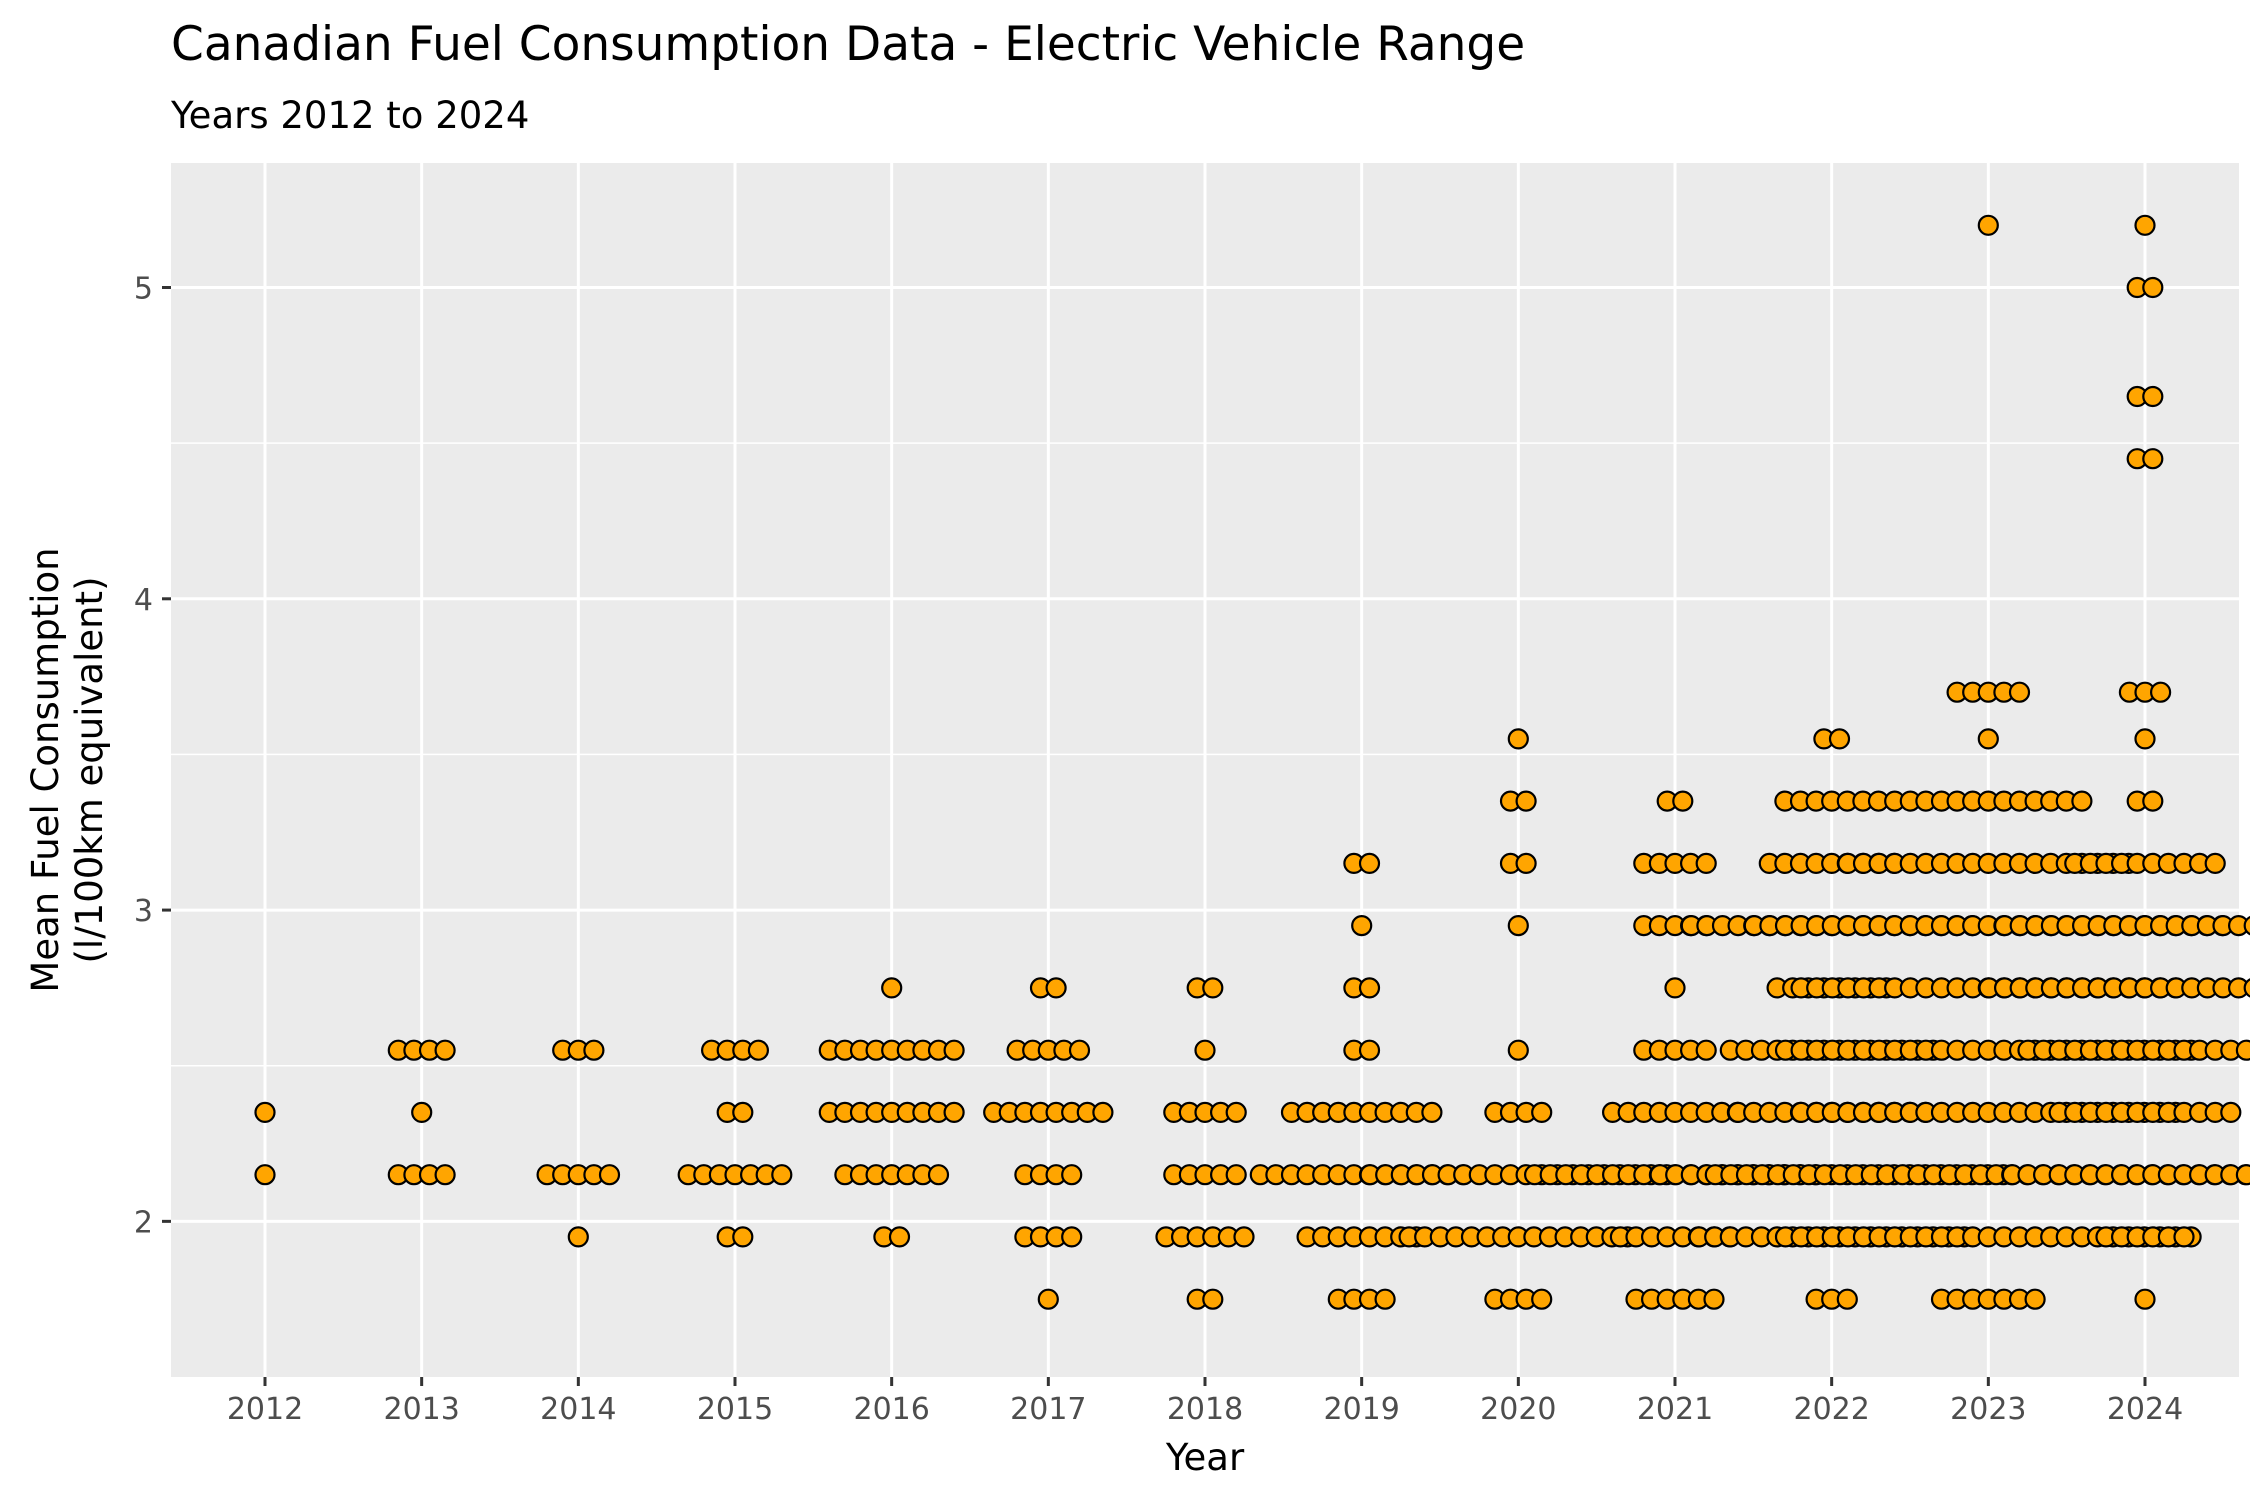  I want to click on x-tick-label: 2017, so click(1048, 1409).